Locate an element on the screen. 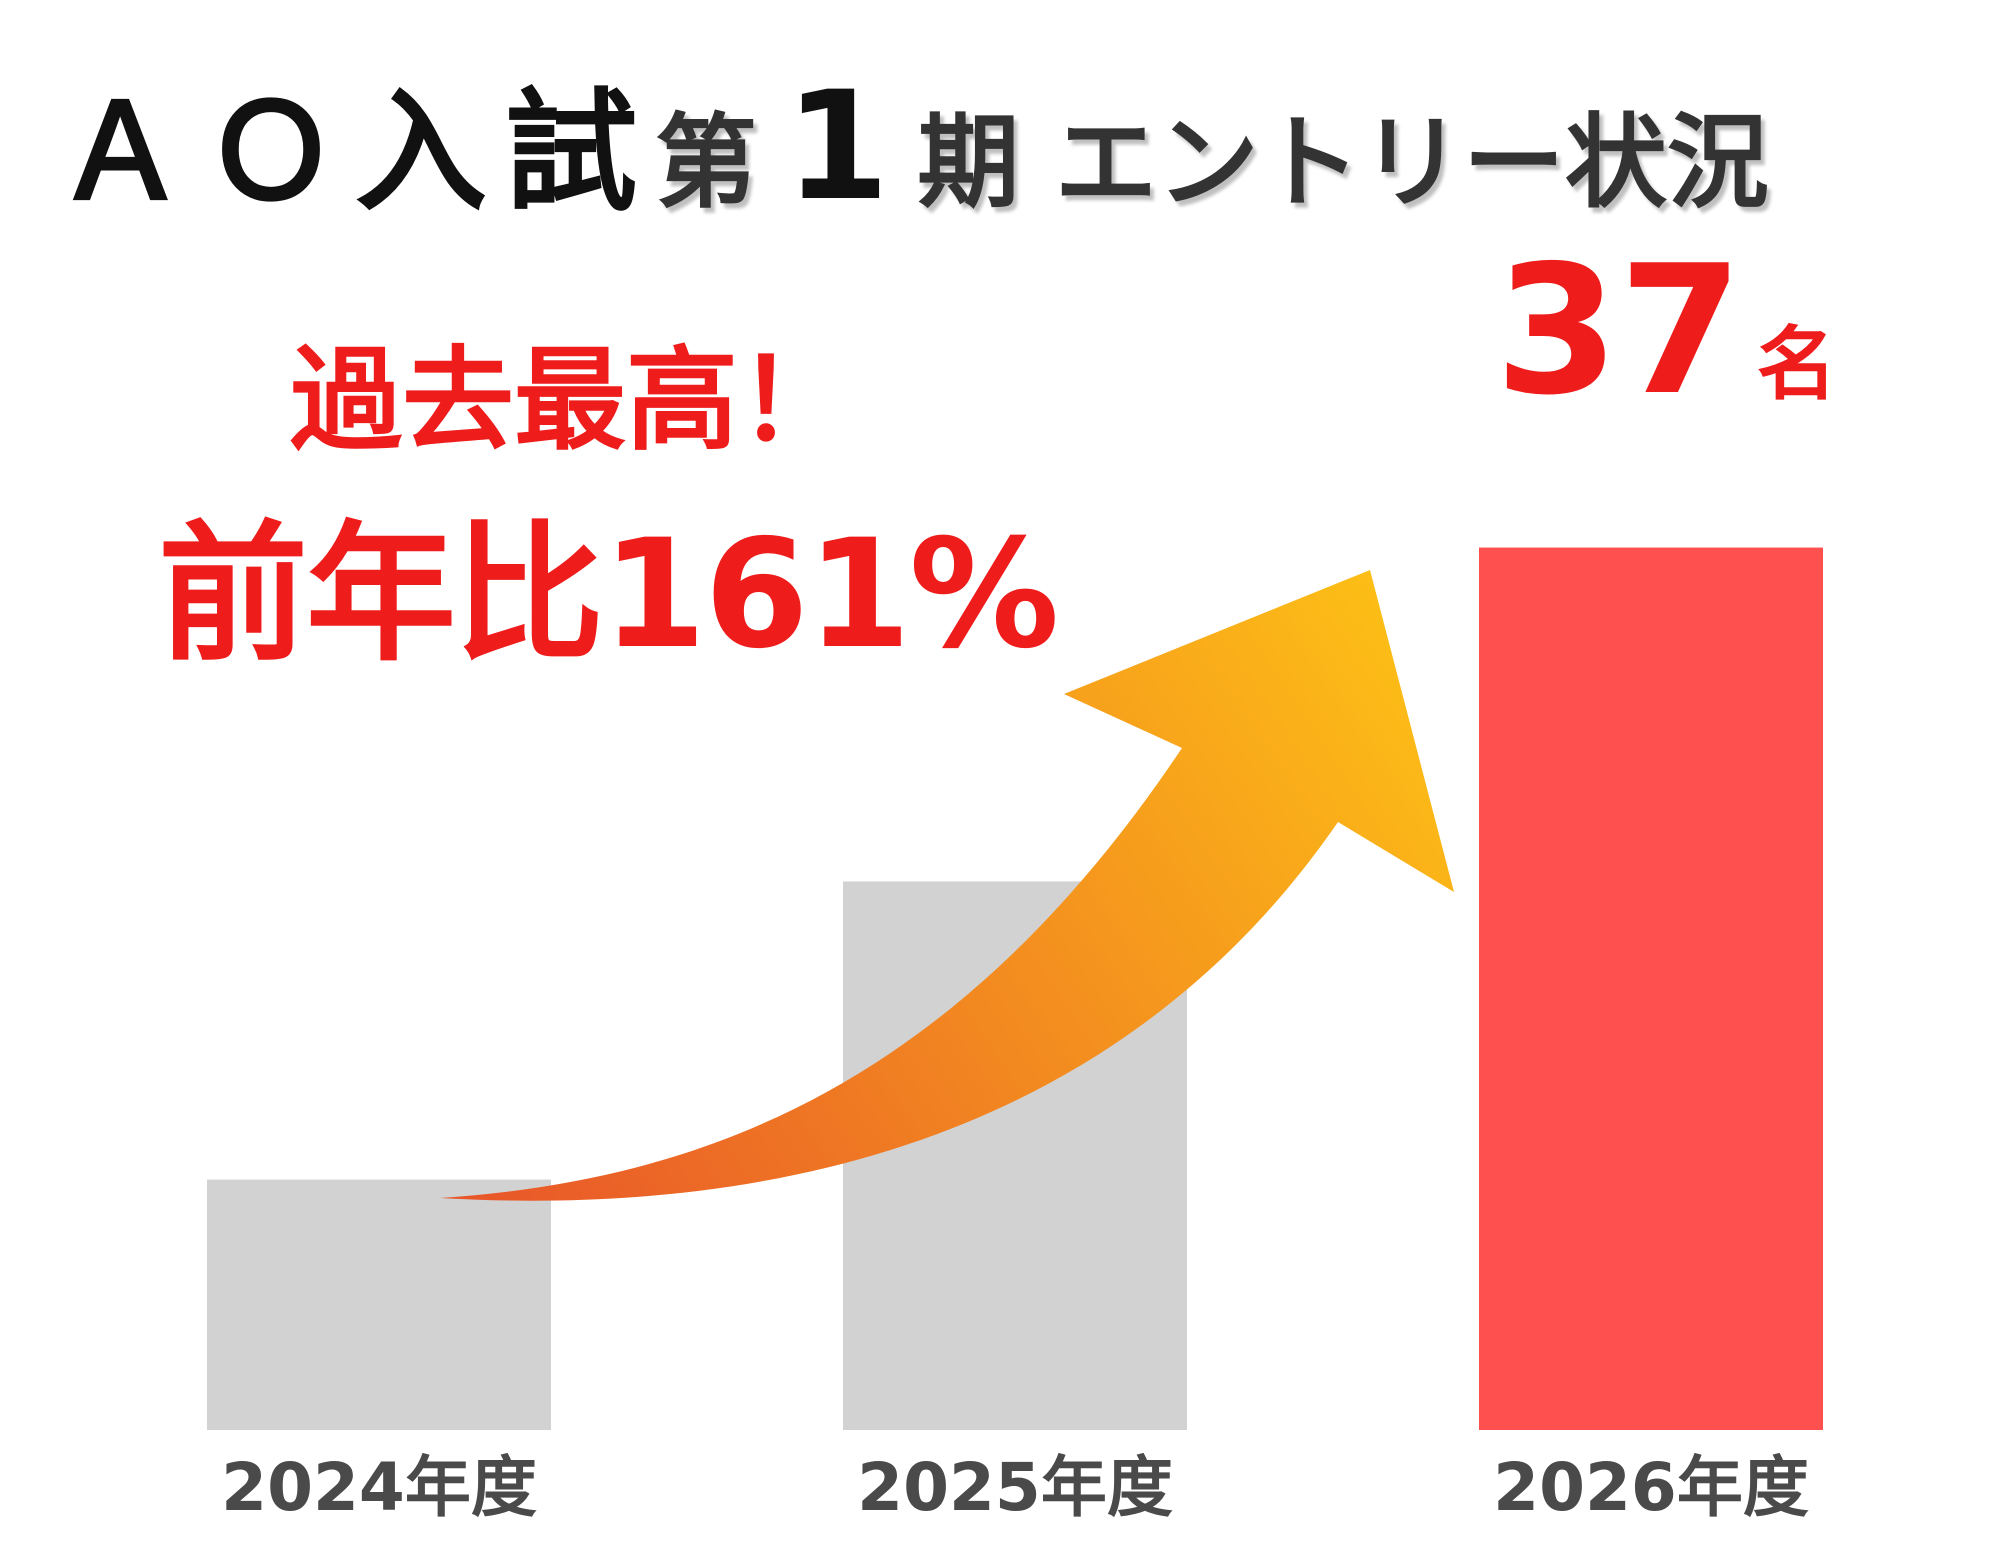 Image resolution: width=2000 pixels, height=1545 pixels. entry-count-unit: 名 is located at coordinates (1796, 364).